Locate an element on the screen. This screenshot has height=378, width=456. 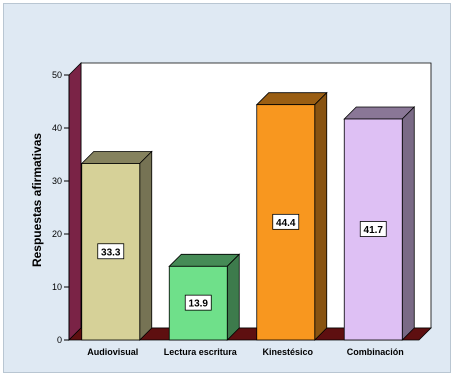
x-tick-label: Combinación is located at coordinates (375, 352).